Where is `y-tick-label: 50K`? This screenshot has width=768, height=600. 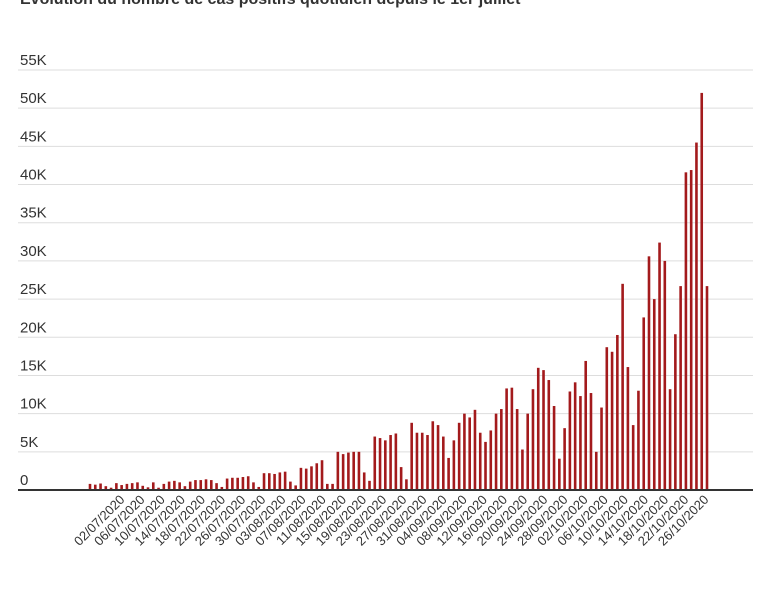 y-tick-label: 50K is located at coordinates (33, 98).